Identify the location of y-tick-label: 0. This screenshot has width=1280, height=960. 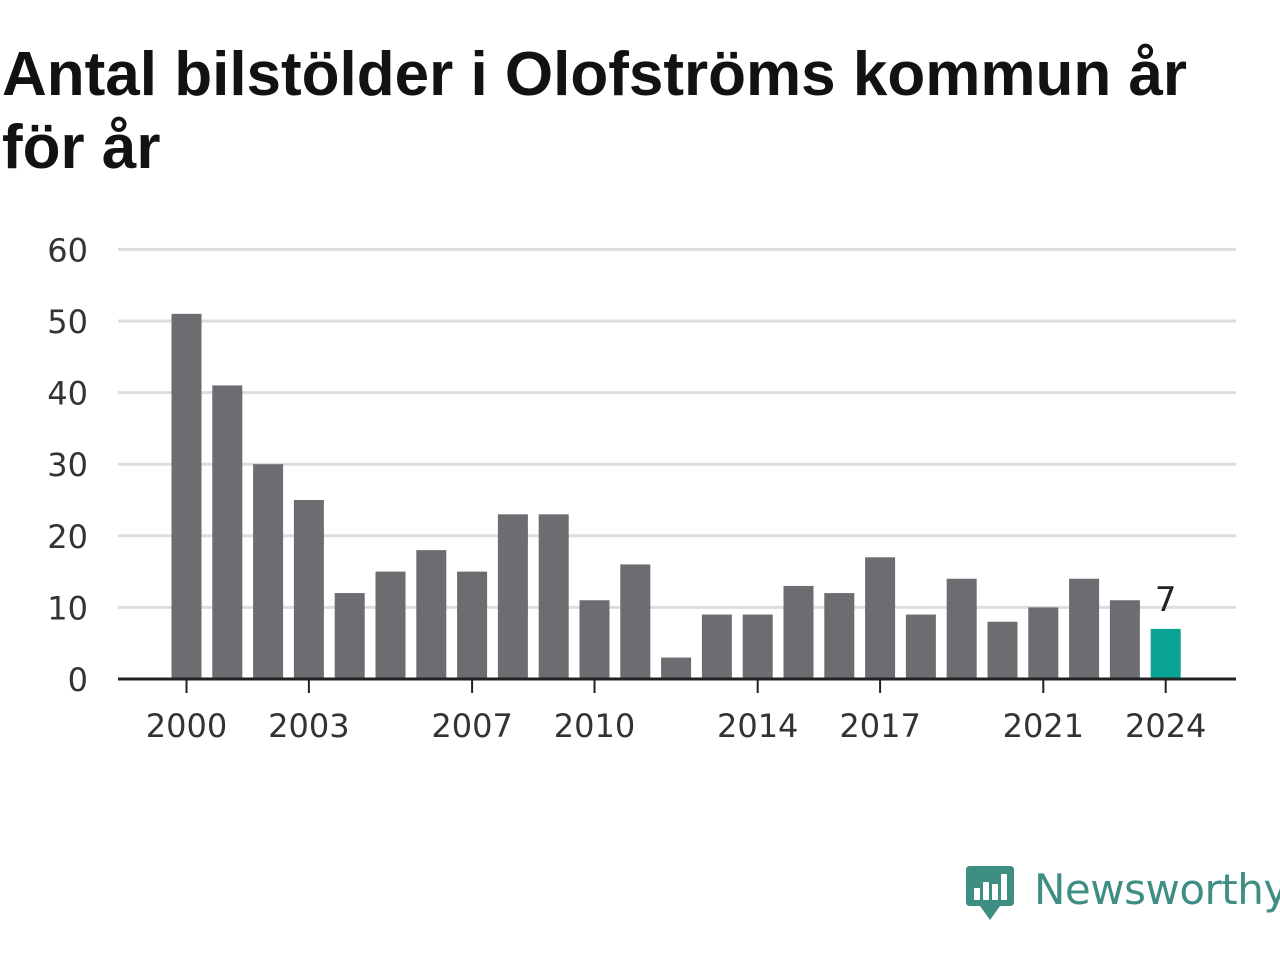
(78, 680).